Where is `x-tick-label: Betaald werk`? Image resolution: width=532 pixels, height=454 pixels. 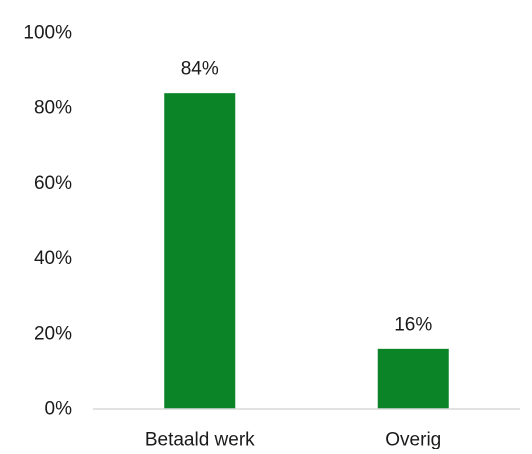 x-tick-label: Betaald werk is located at coordinates (200, 440).